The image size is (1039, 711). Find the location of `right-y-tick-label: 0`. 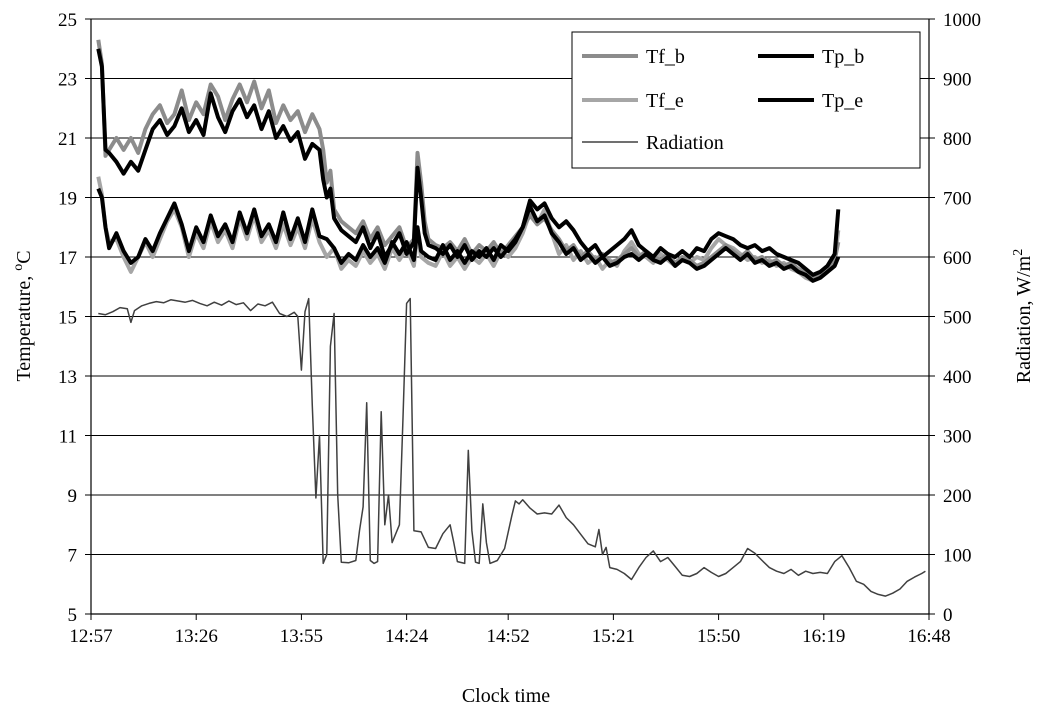

right-y-tick-label: 0 is located at coordinates (948, 615).